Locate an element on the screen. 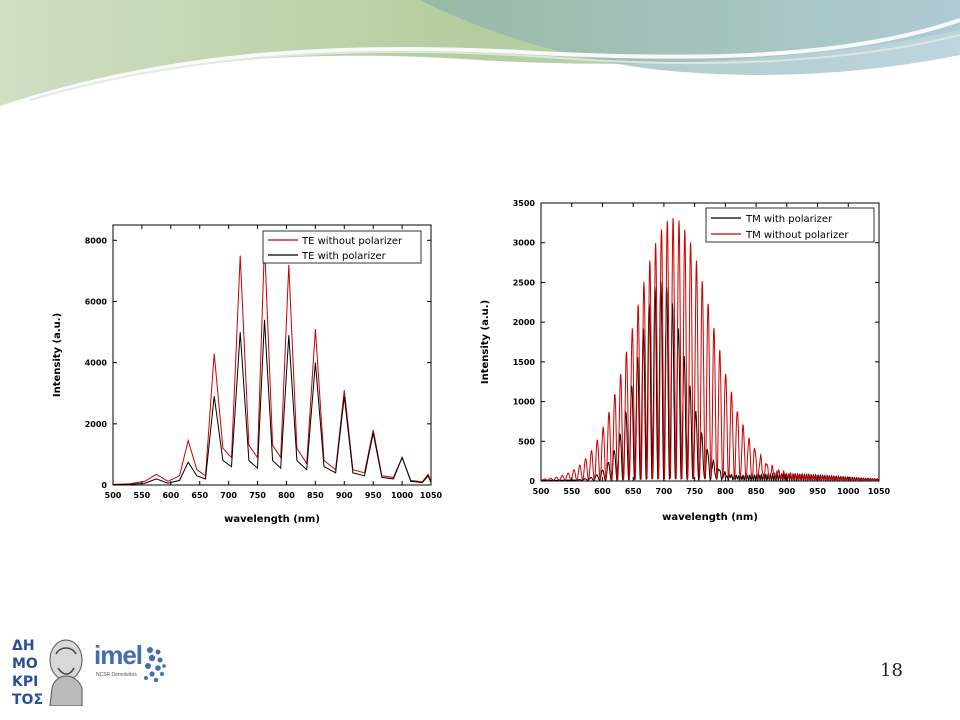 This screenshot has height=720, width=960. tm-y-tick-label: 2500 is located at coordinates (524, 282).